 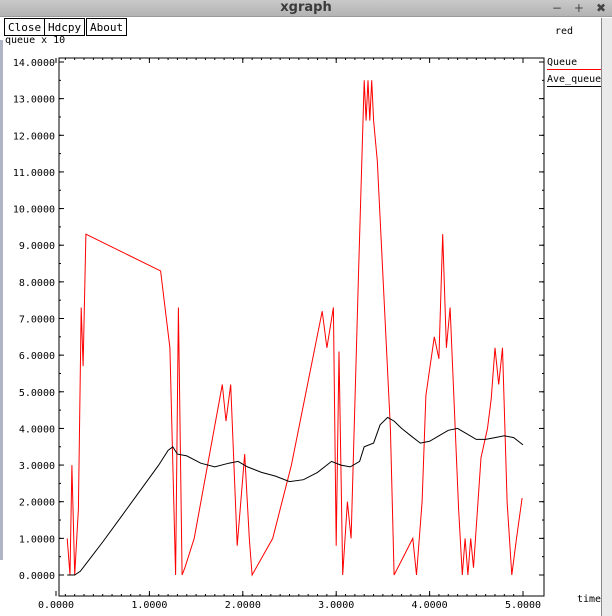 What do you see at coordinates (37, 466) in the screenshot?
I see `y-tick-label: 3.0000` at bounding box center [37, 466].